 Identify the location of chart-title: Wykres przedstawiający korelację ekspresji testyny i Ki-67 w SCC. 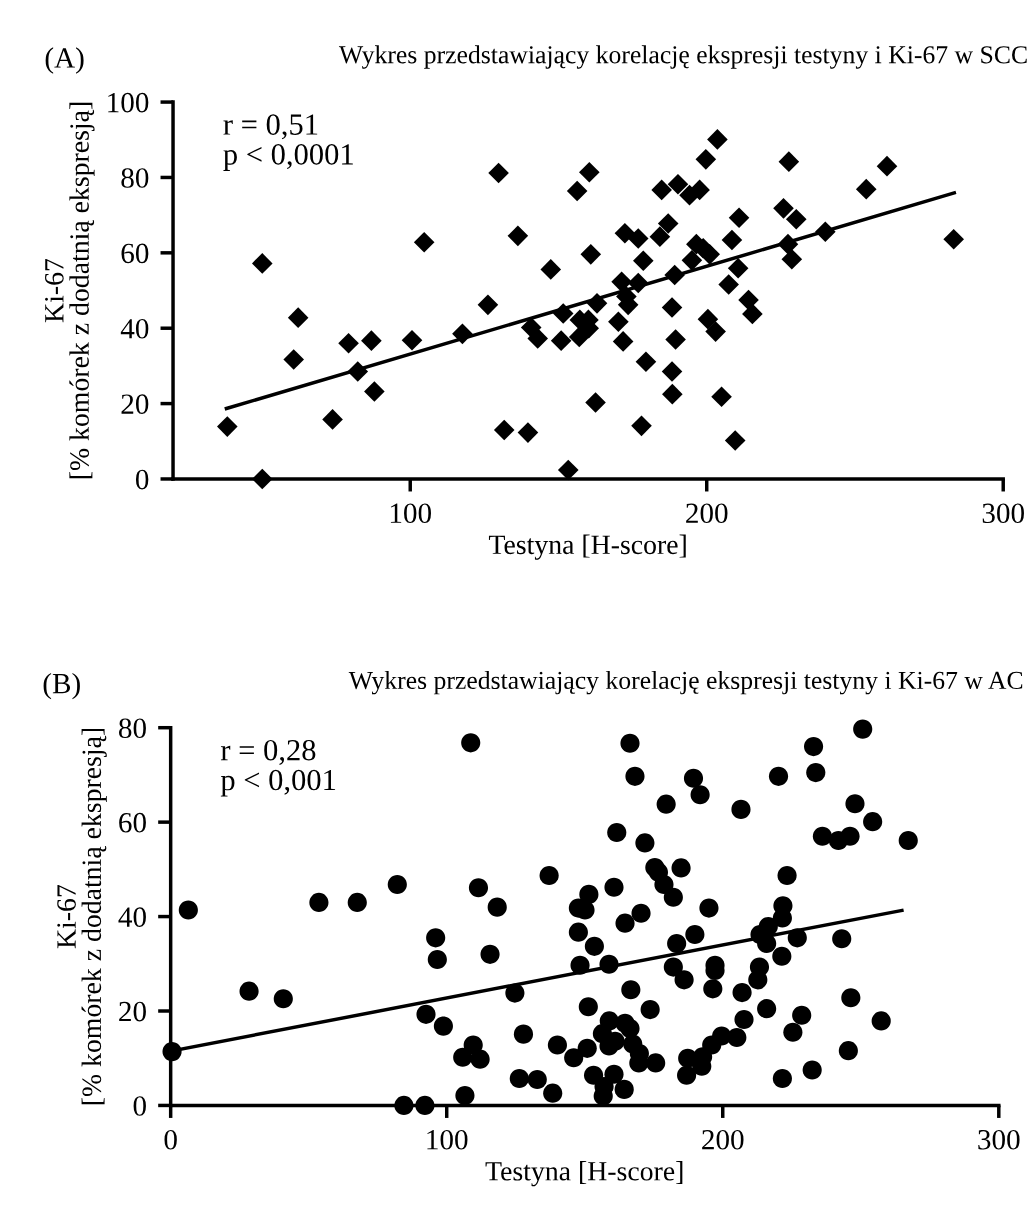
(682, 57).